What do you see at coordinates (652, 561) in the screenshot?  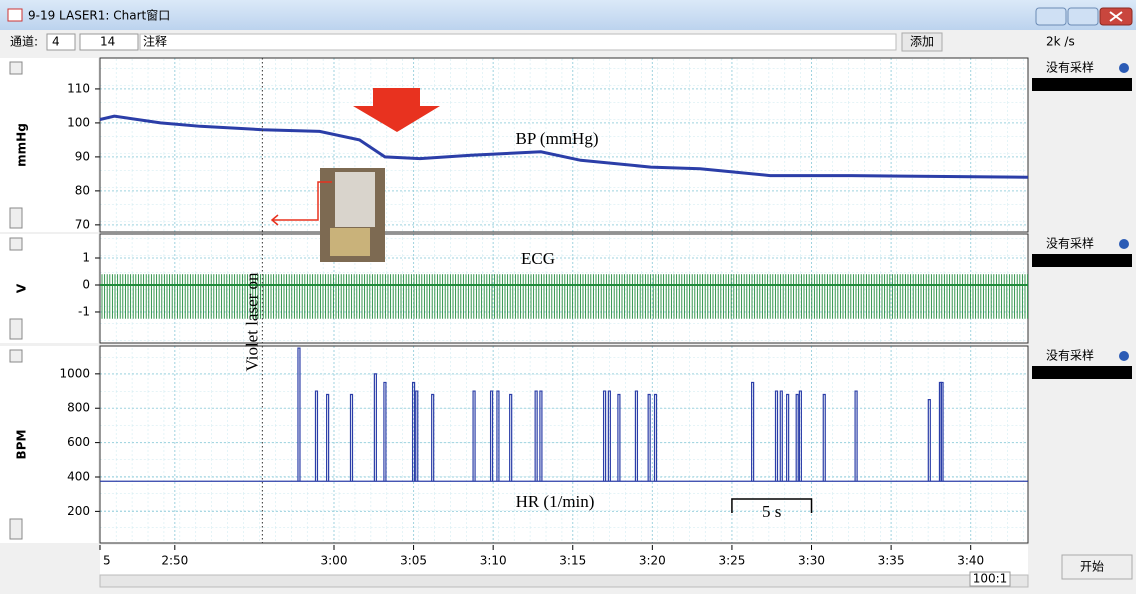 I see `x-tick-label: 3:20` at bounding box center [652, 561].